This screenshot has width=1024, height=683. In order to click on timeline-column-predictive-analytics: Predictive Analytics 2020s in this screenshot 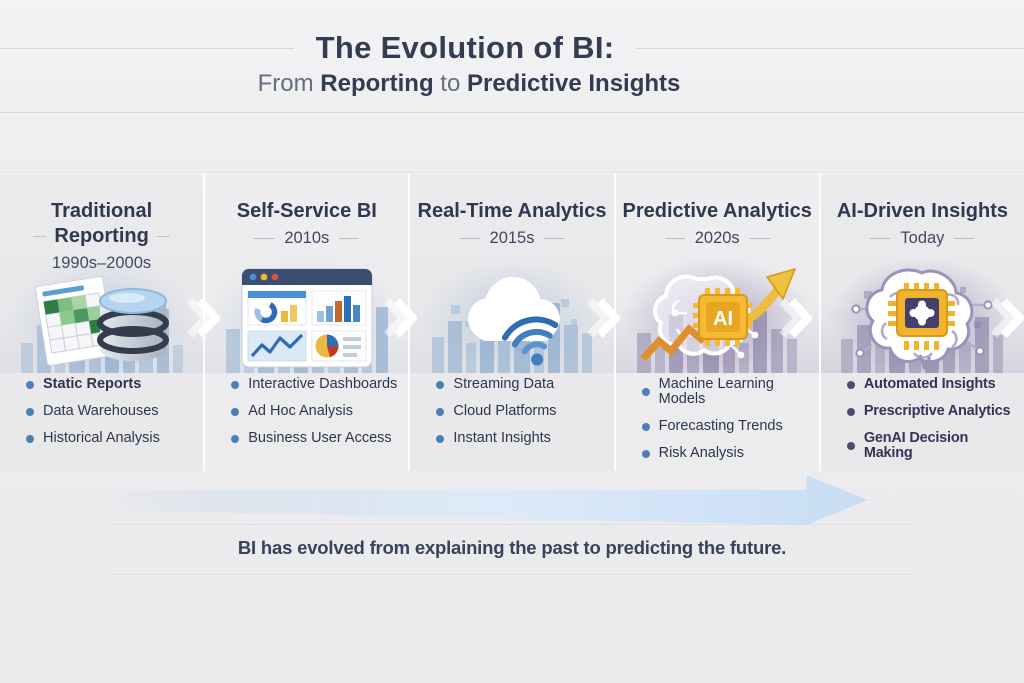, I will do `click(716, 323)`.